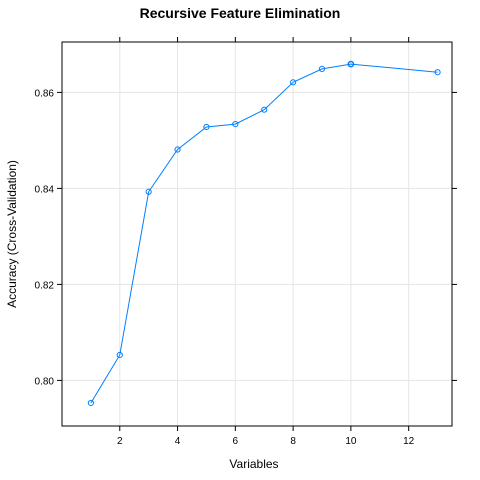 This screenshot has height=480, width=480. Describe the element at coordinates (240, 13) in the screenshot. I see `chart-title: Recursive Feature Elimination` at that location.